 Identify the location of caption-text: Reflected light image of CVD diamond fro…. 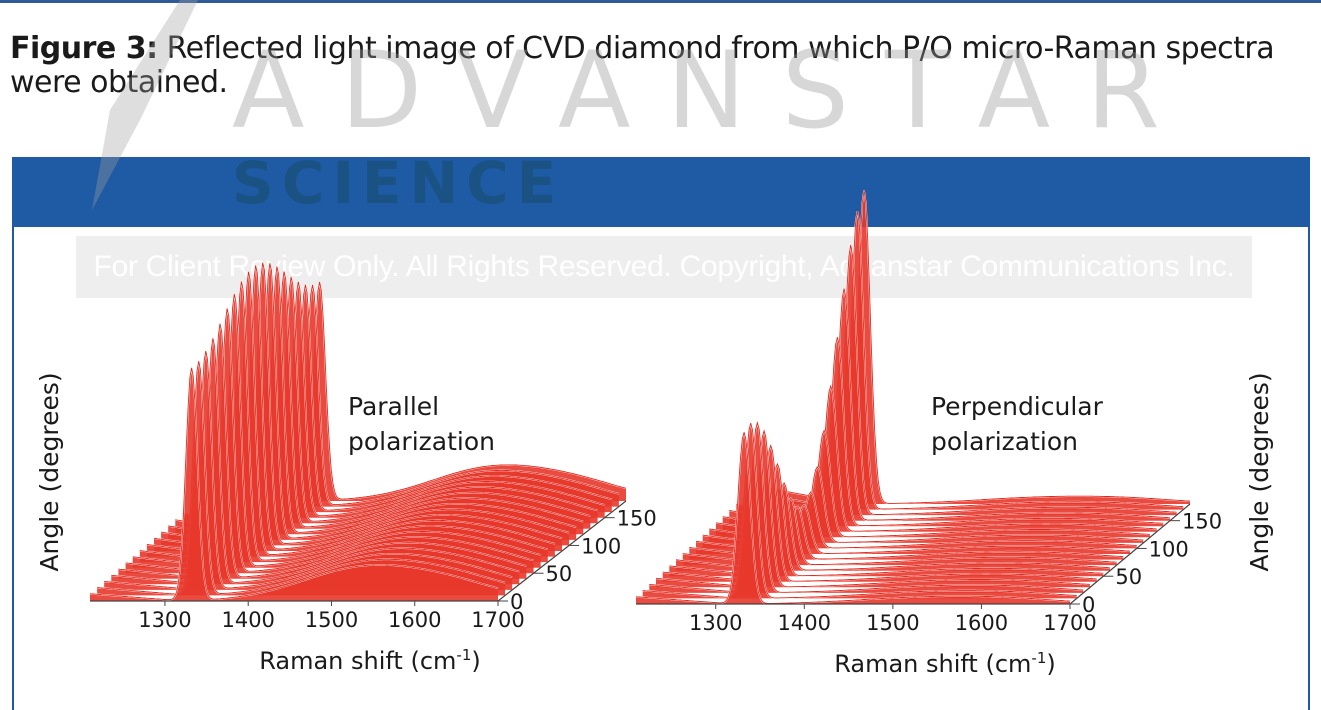
(642, 65).